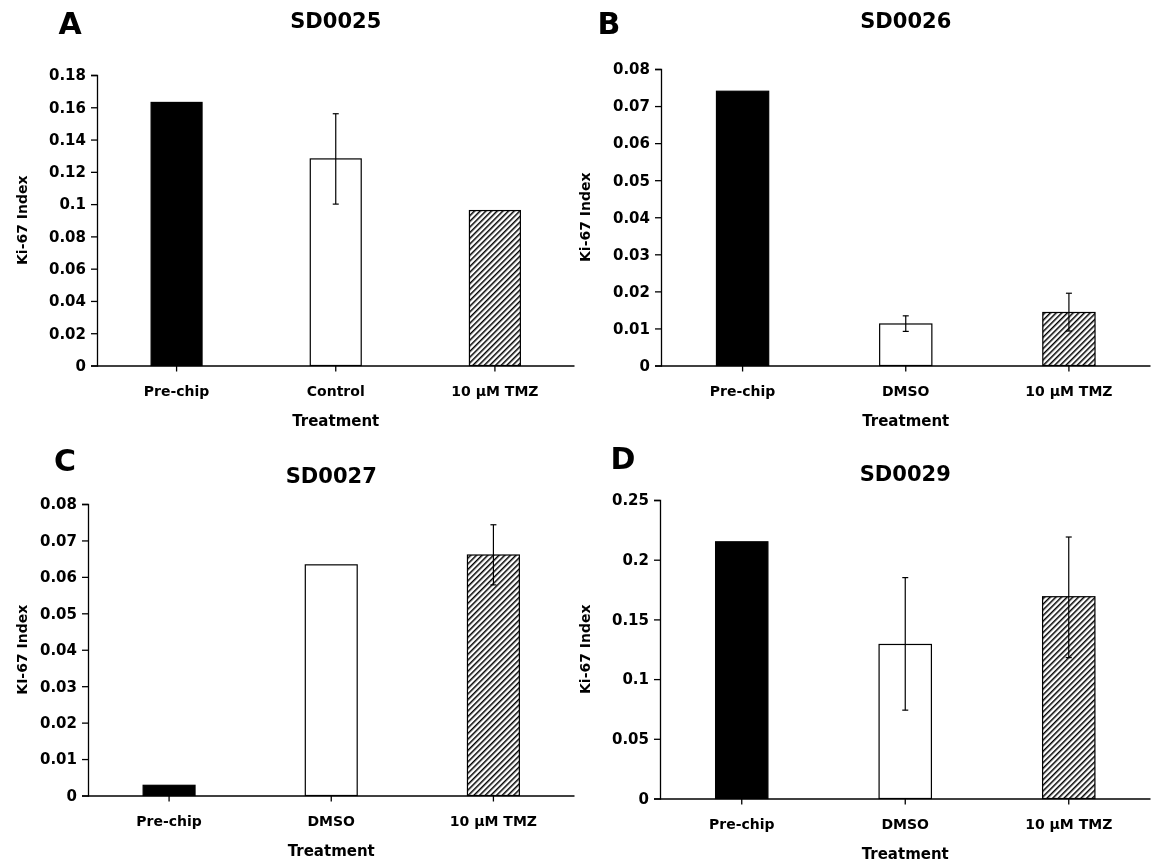 This screenshot has height=863, width=1153. Describe the element at coordinates (630, 619) in the screenshot. I see `y-tick-label: 0.15` at that location.